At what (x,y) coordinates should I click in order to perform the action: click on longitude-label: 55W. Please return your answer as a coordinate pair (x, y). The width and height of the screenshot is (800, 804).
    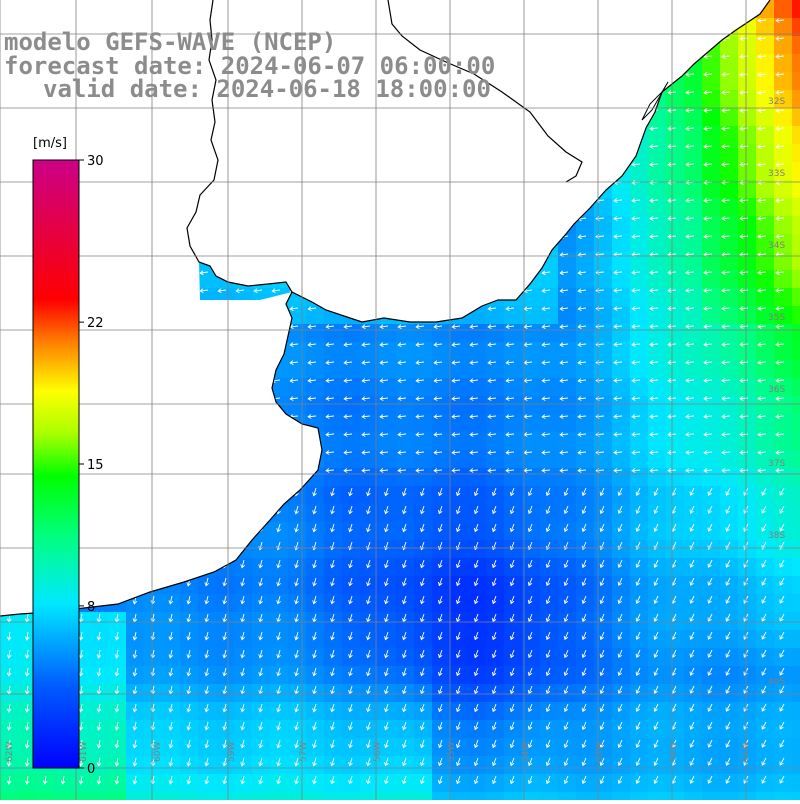
    Looking at the image, I should click on (452, 752).